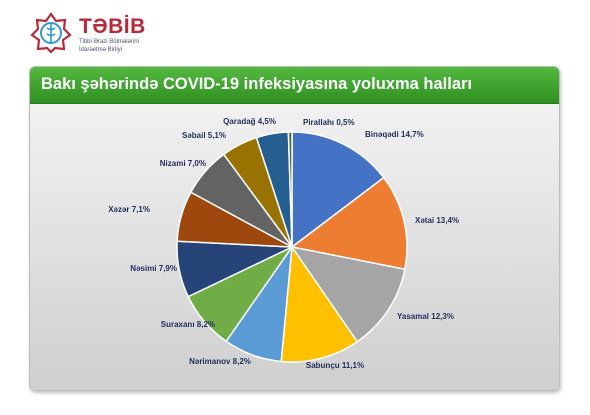 The width and height of the screenshot is (590, 415). Describe the element at coordinates (425, 316) in the screenshot. I see `slice-label-3: Yasamal 12,3%` at that location.